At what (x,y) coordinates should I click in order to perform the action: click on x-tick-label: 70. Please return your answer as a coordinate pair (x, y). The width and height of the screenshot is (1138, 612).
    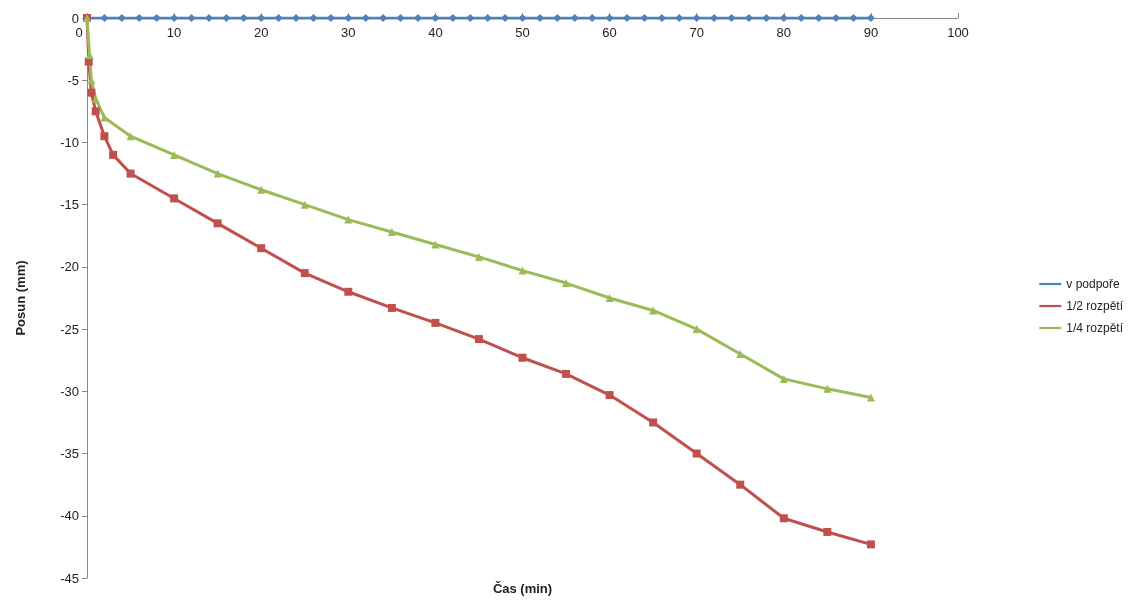
    Looking at the image, I should click on (696, 32).